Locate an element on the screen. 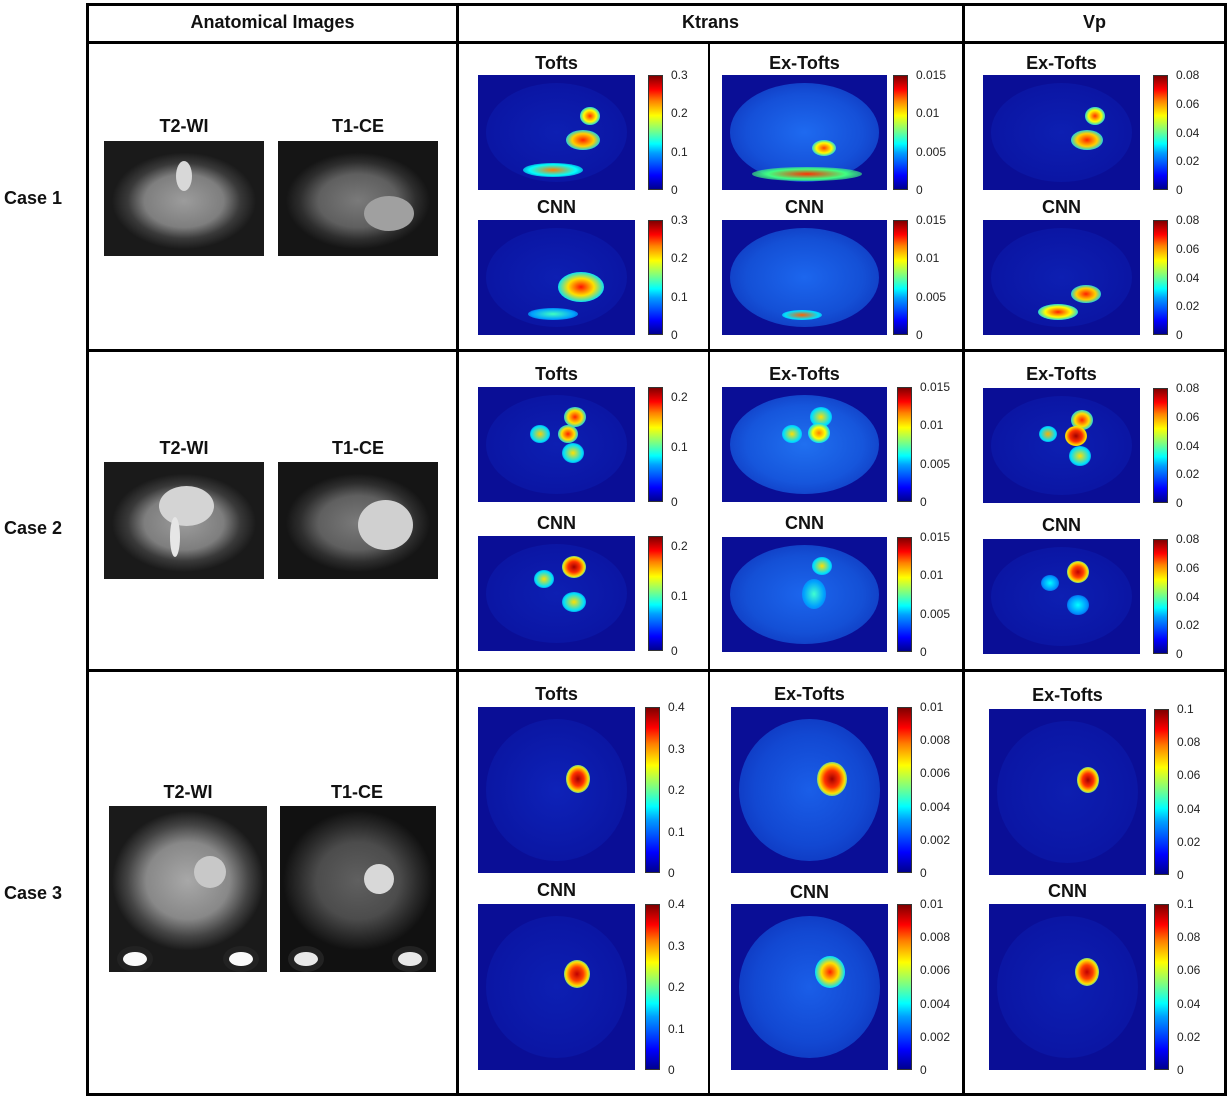 Image resolution: width=1230 pixels, height=1099 pixels. header-anatomical: Anatomical Images is located at coordinates (272, 22).